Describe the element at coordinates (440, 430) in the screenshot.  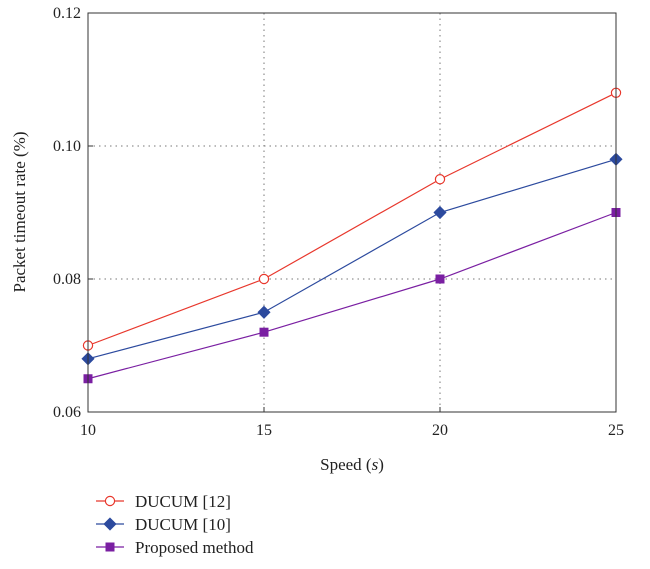
I see `x-tick-label: 20` at that location.